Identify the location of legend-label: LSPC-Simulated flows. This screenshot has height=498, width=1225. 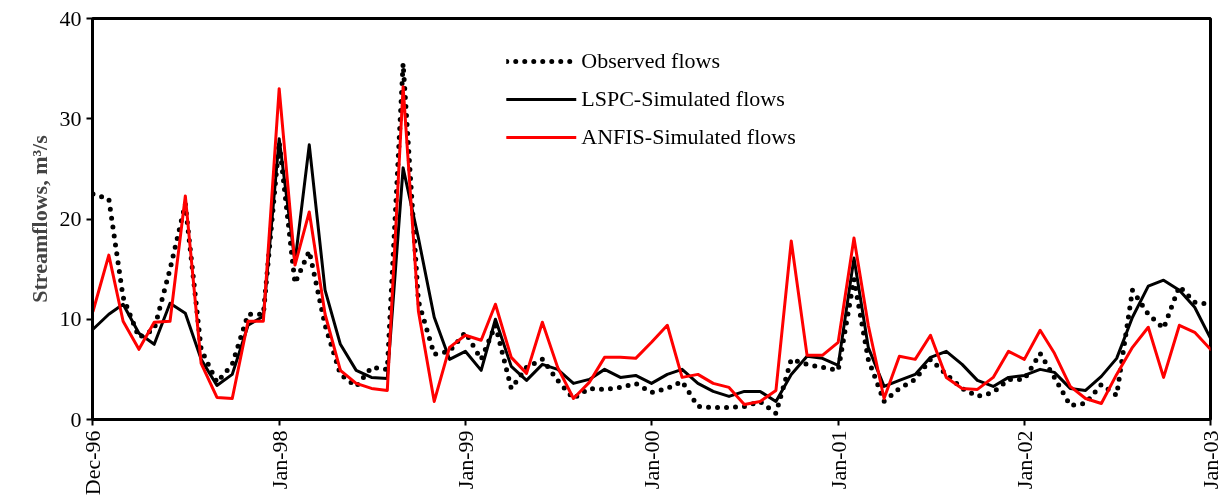
(683, 99).